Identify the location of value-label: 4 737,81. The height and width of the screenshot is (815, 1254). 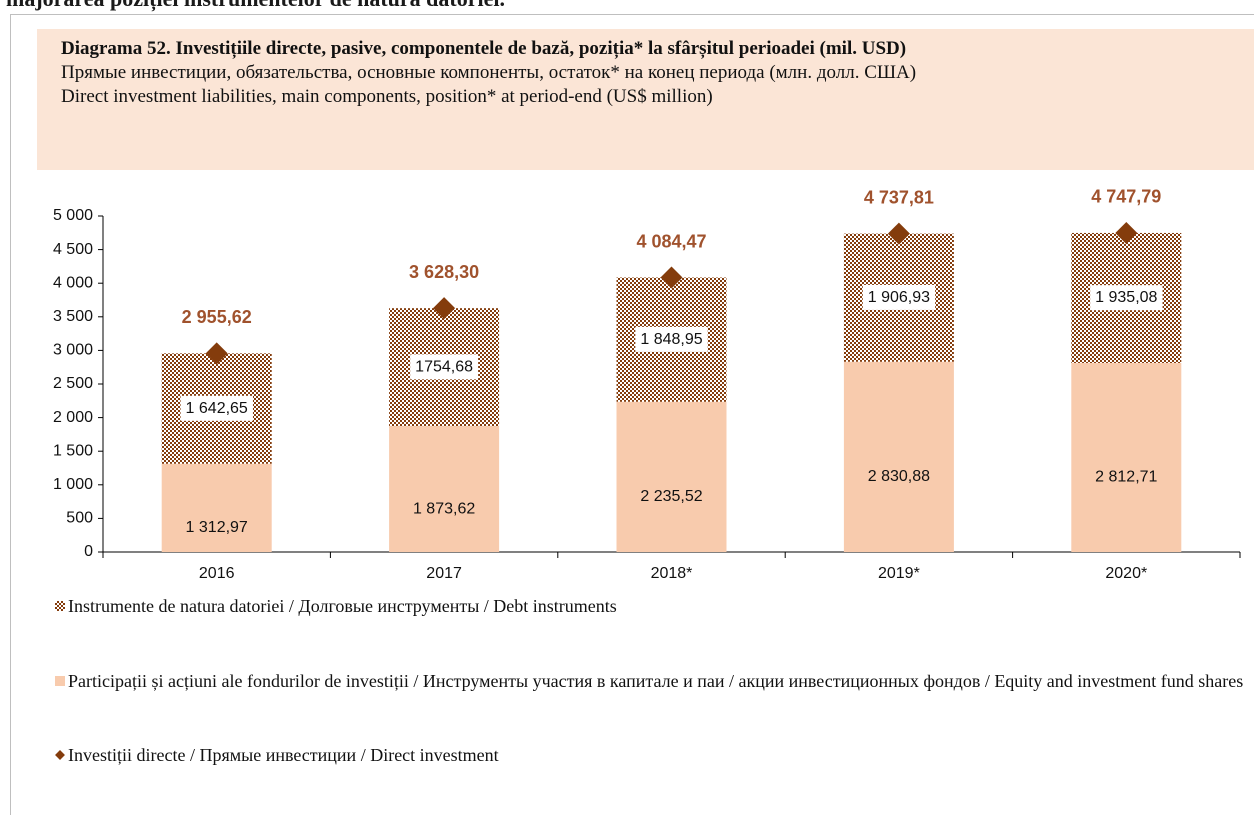
(899, 197).